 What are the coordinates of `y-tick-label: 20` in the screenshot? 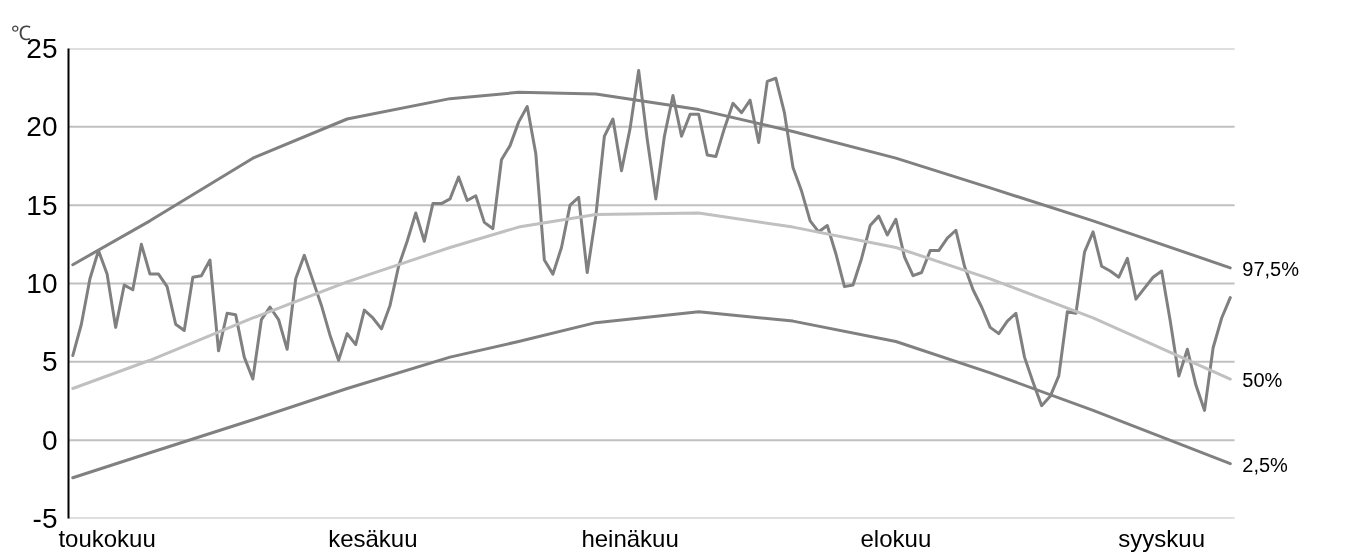 It's located at (42, 127).